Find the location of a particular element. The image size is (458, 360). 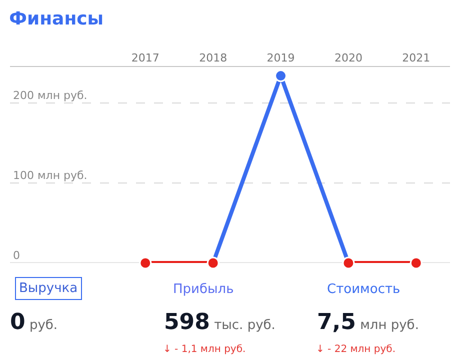

text: тыс. руб. is located at coordinates (245, 325).